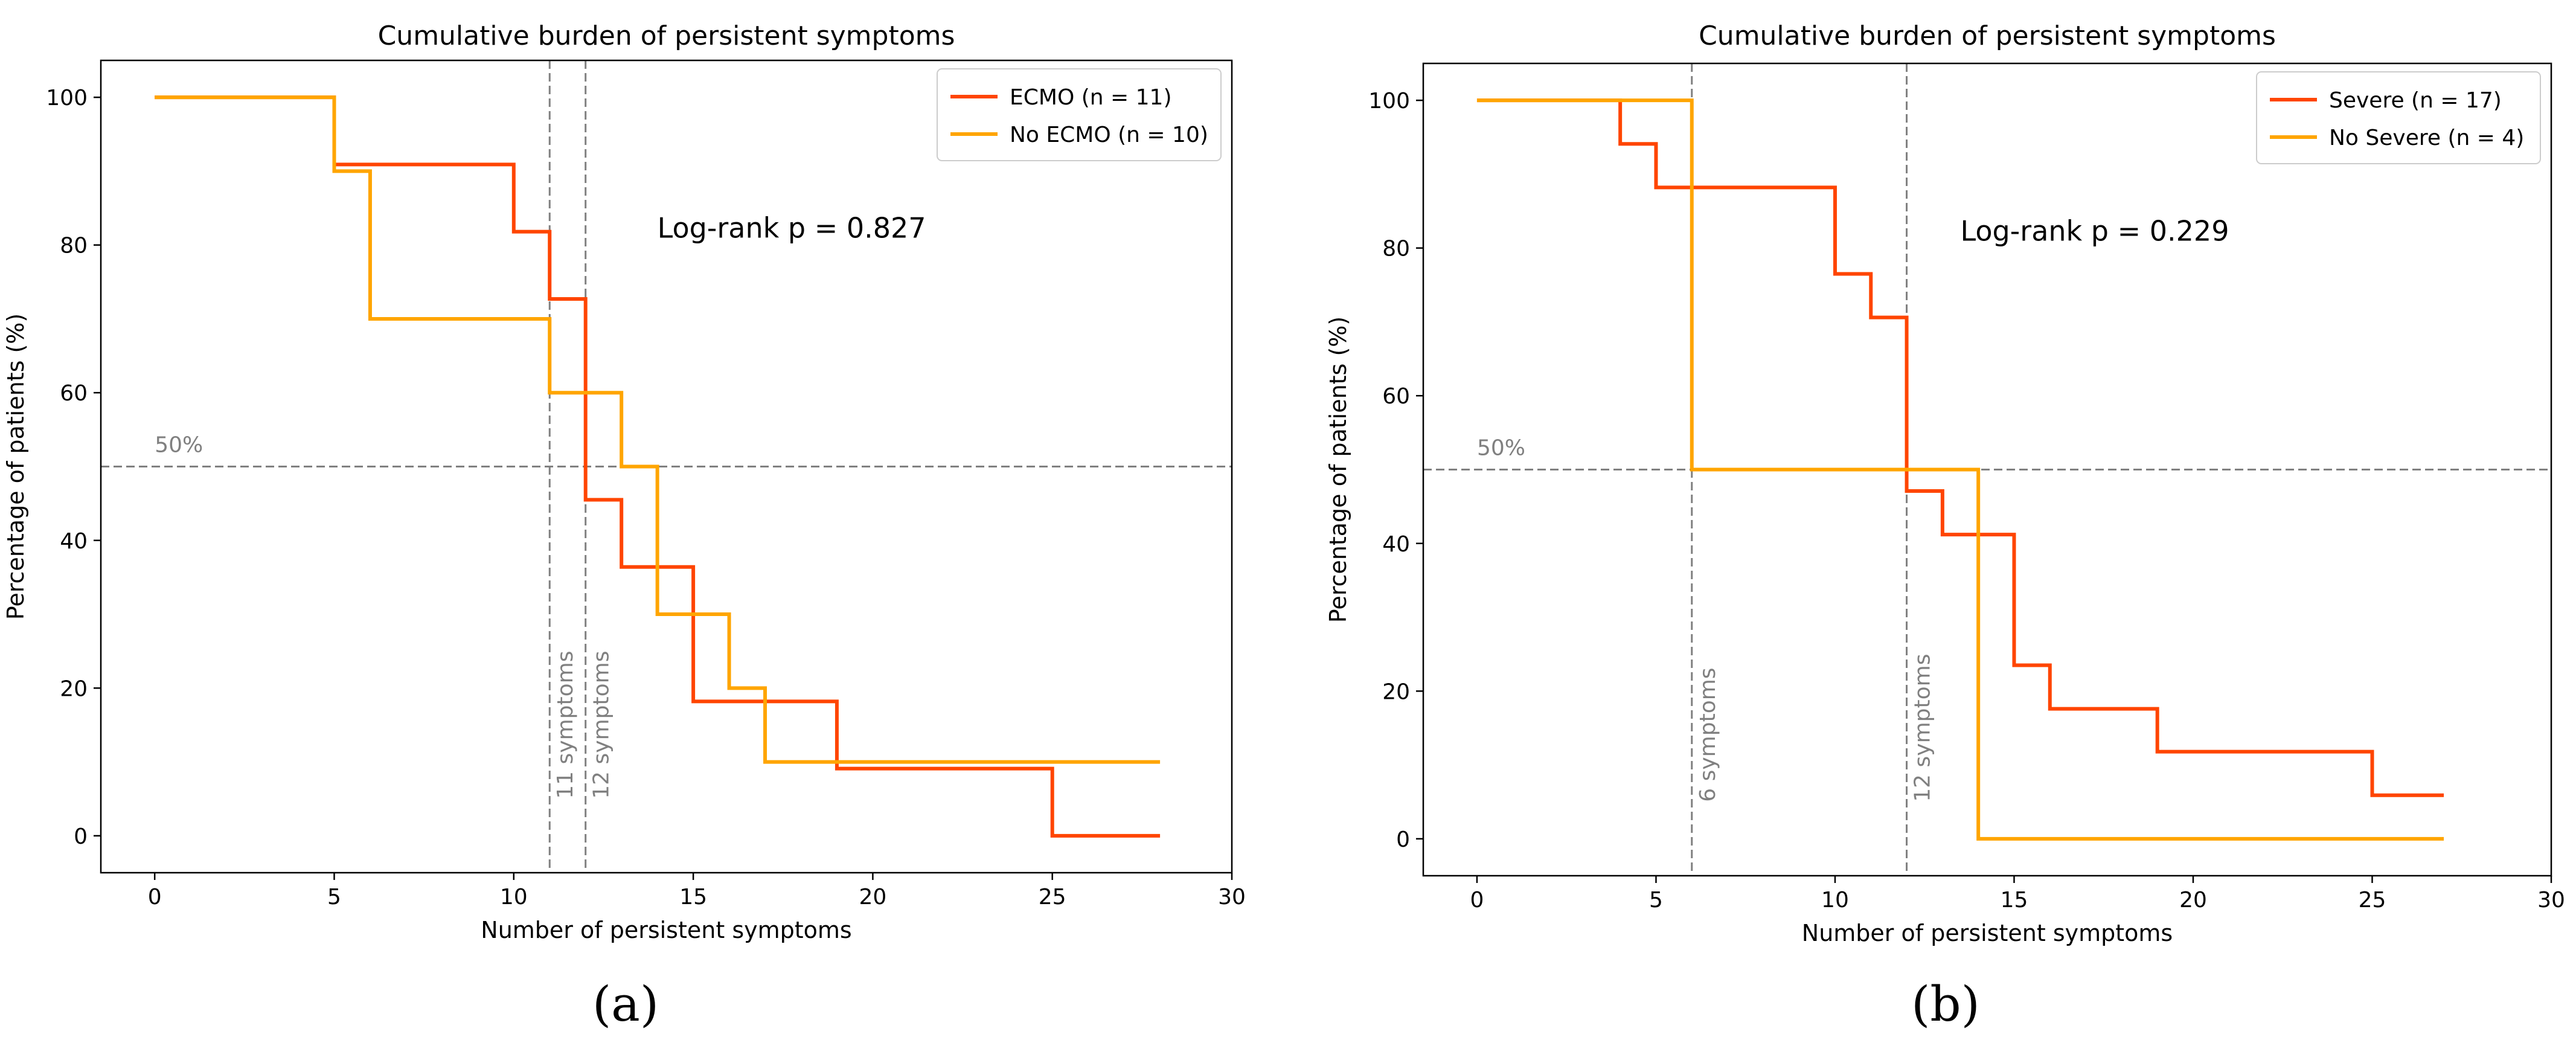  I want to click on legend-entry: No ECMO (n = 10), so click(1109, 135).